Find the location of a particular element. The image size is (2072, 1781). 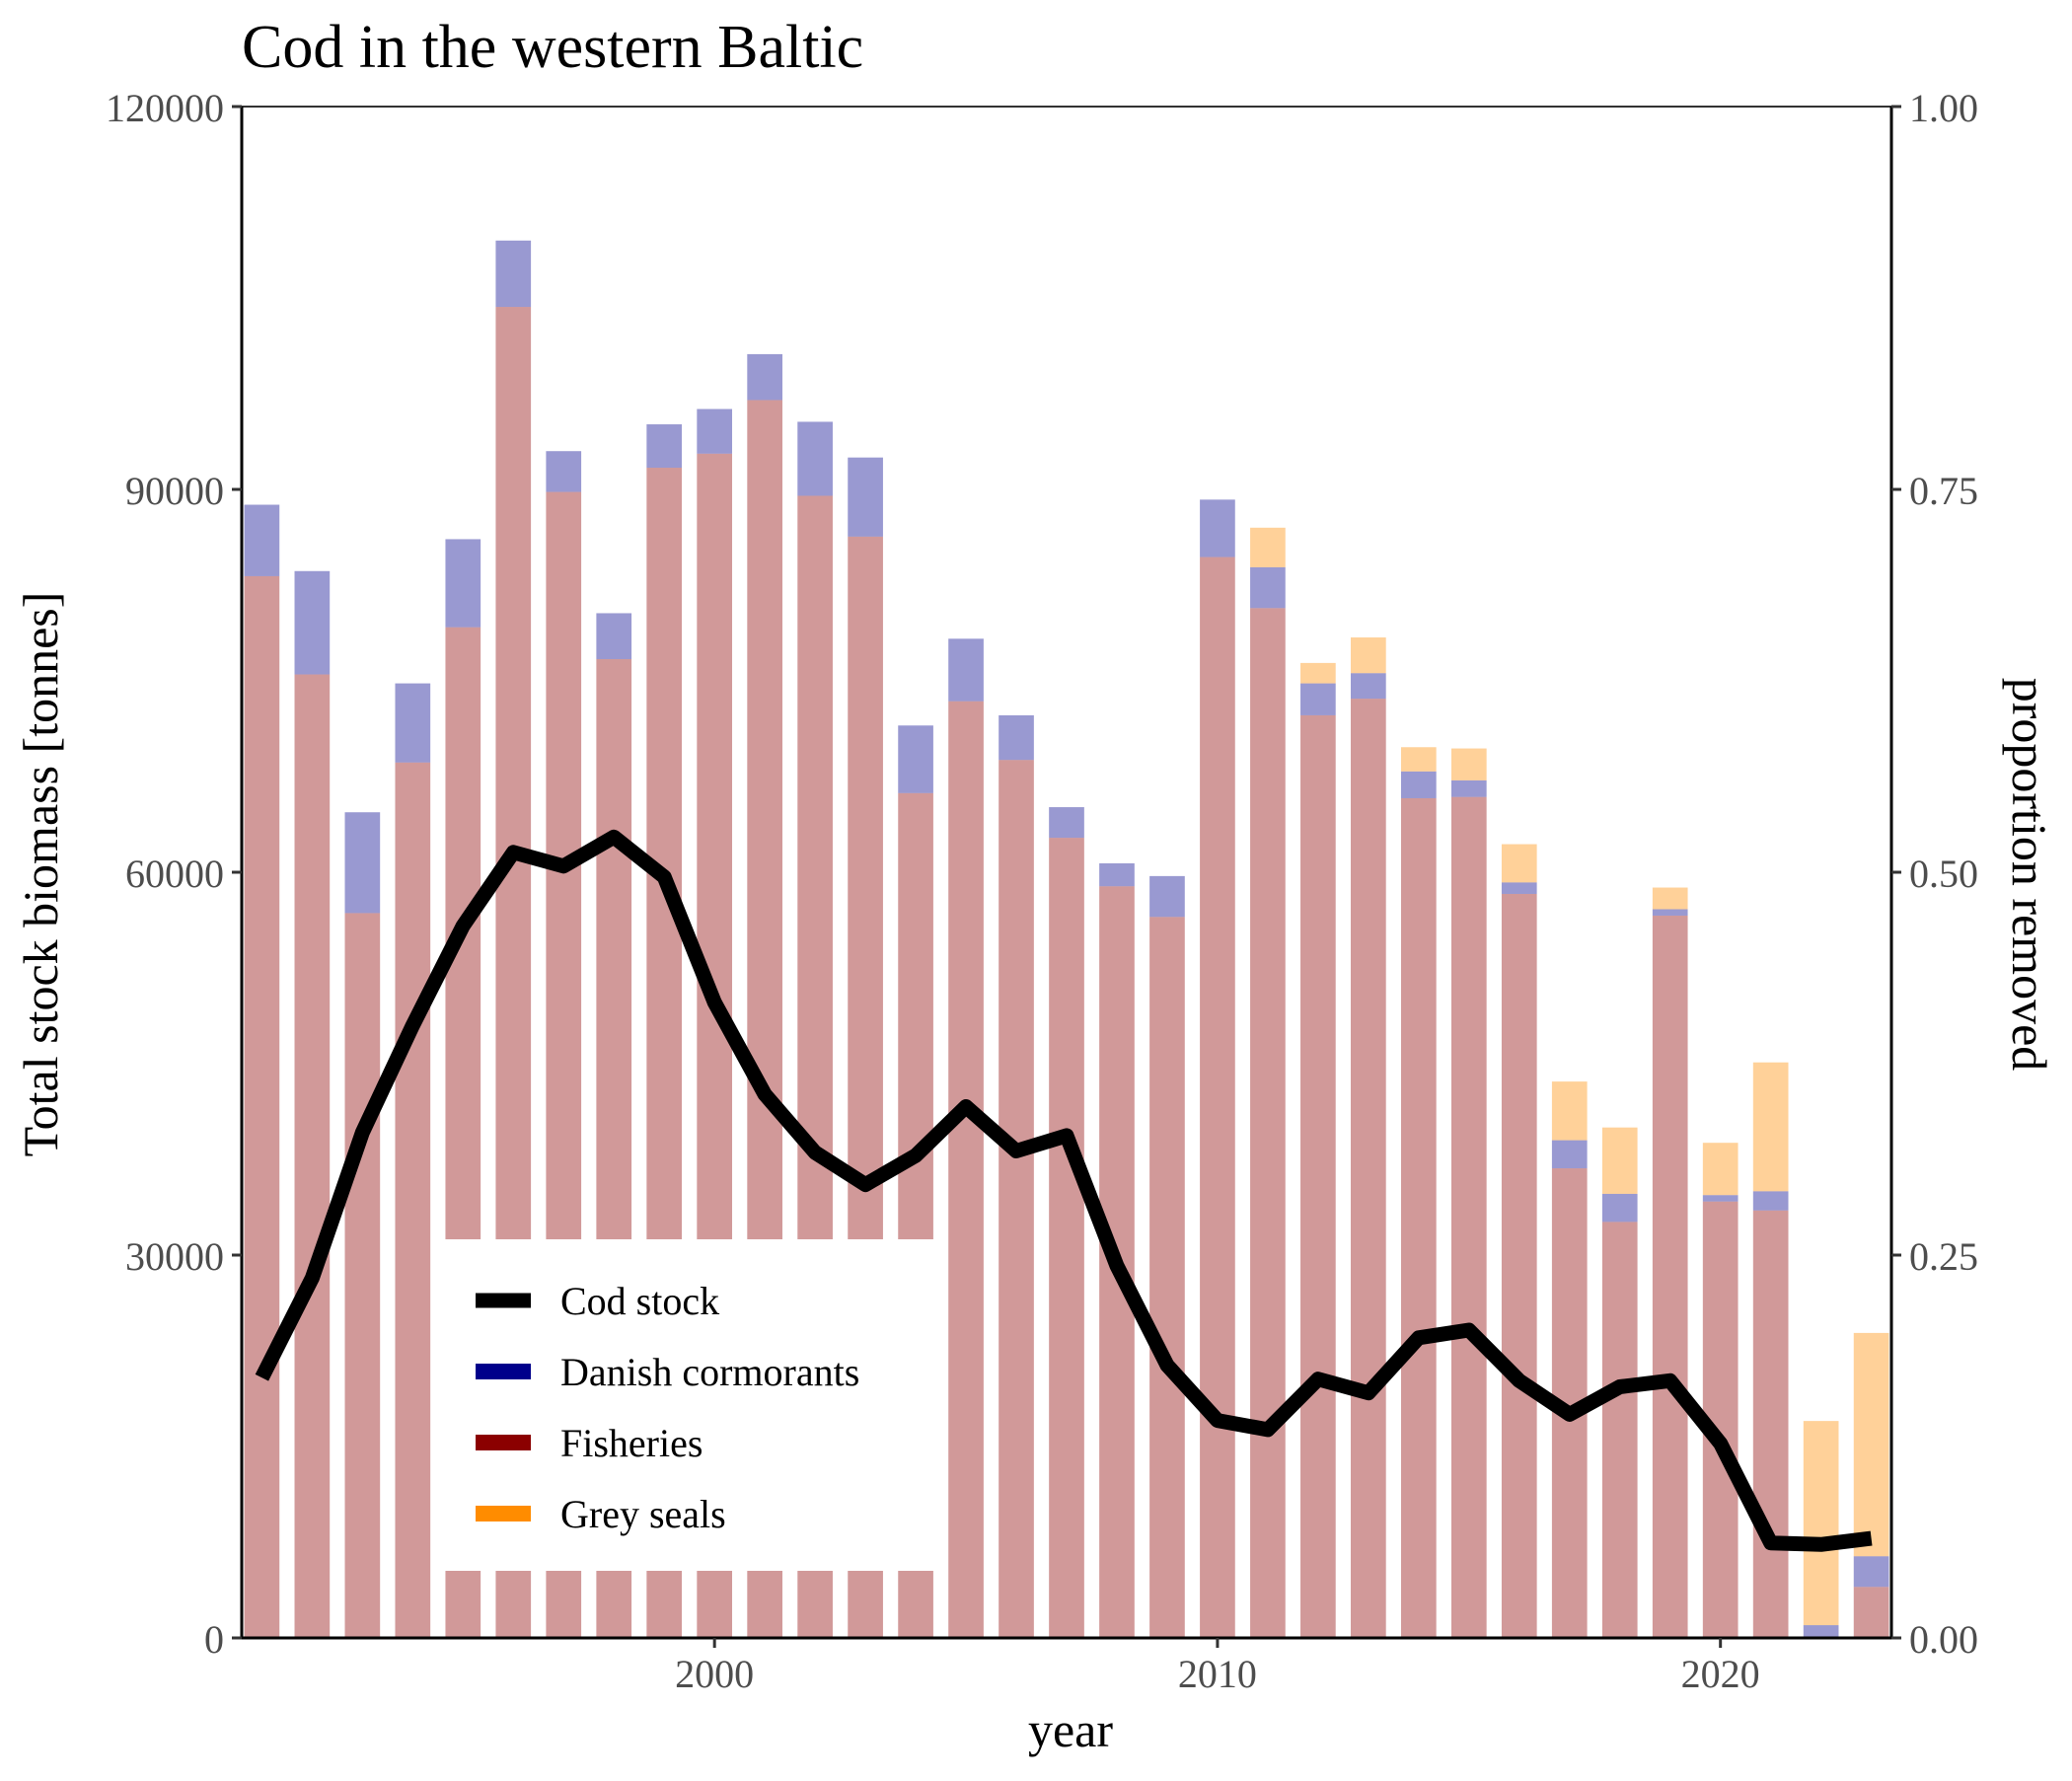

x-axis-label: year is located at coordinates (1070, 1730).